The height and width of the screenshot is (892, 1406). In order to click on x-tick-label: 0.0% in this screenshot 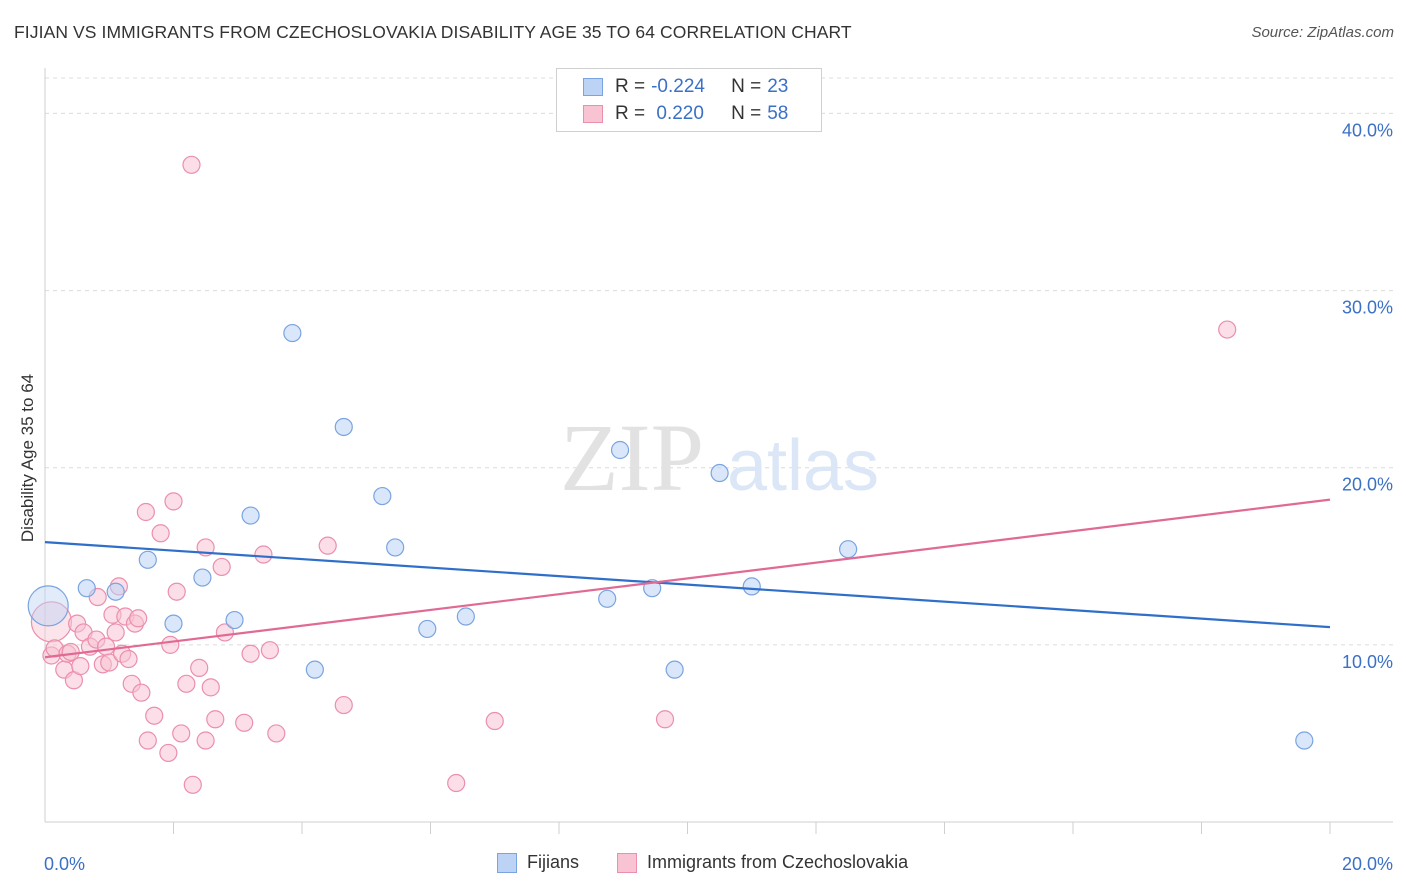, I will do `click(64, 864)`.